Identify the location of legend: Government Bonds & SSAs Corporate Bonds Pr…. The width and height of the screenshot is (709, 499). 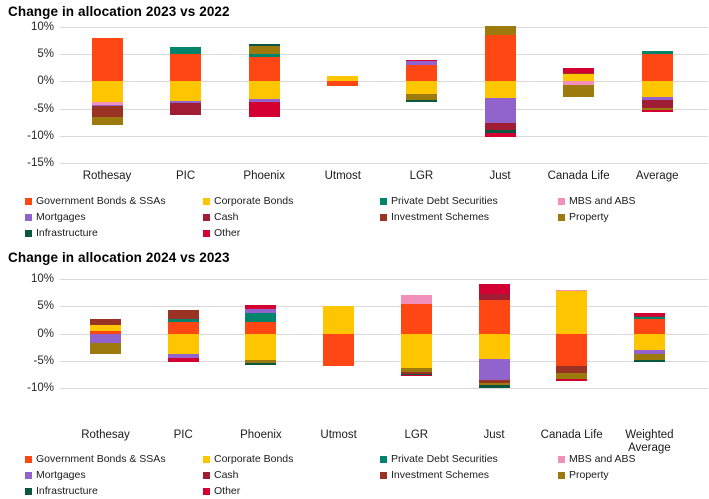
(330, 475).